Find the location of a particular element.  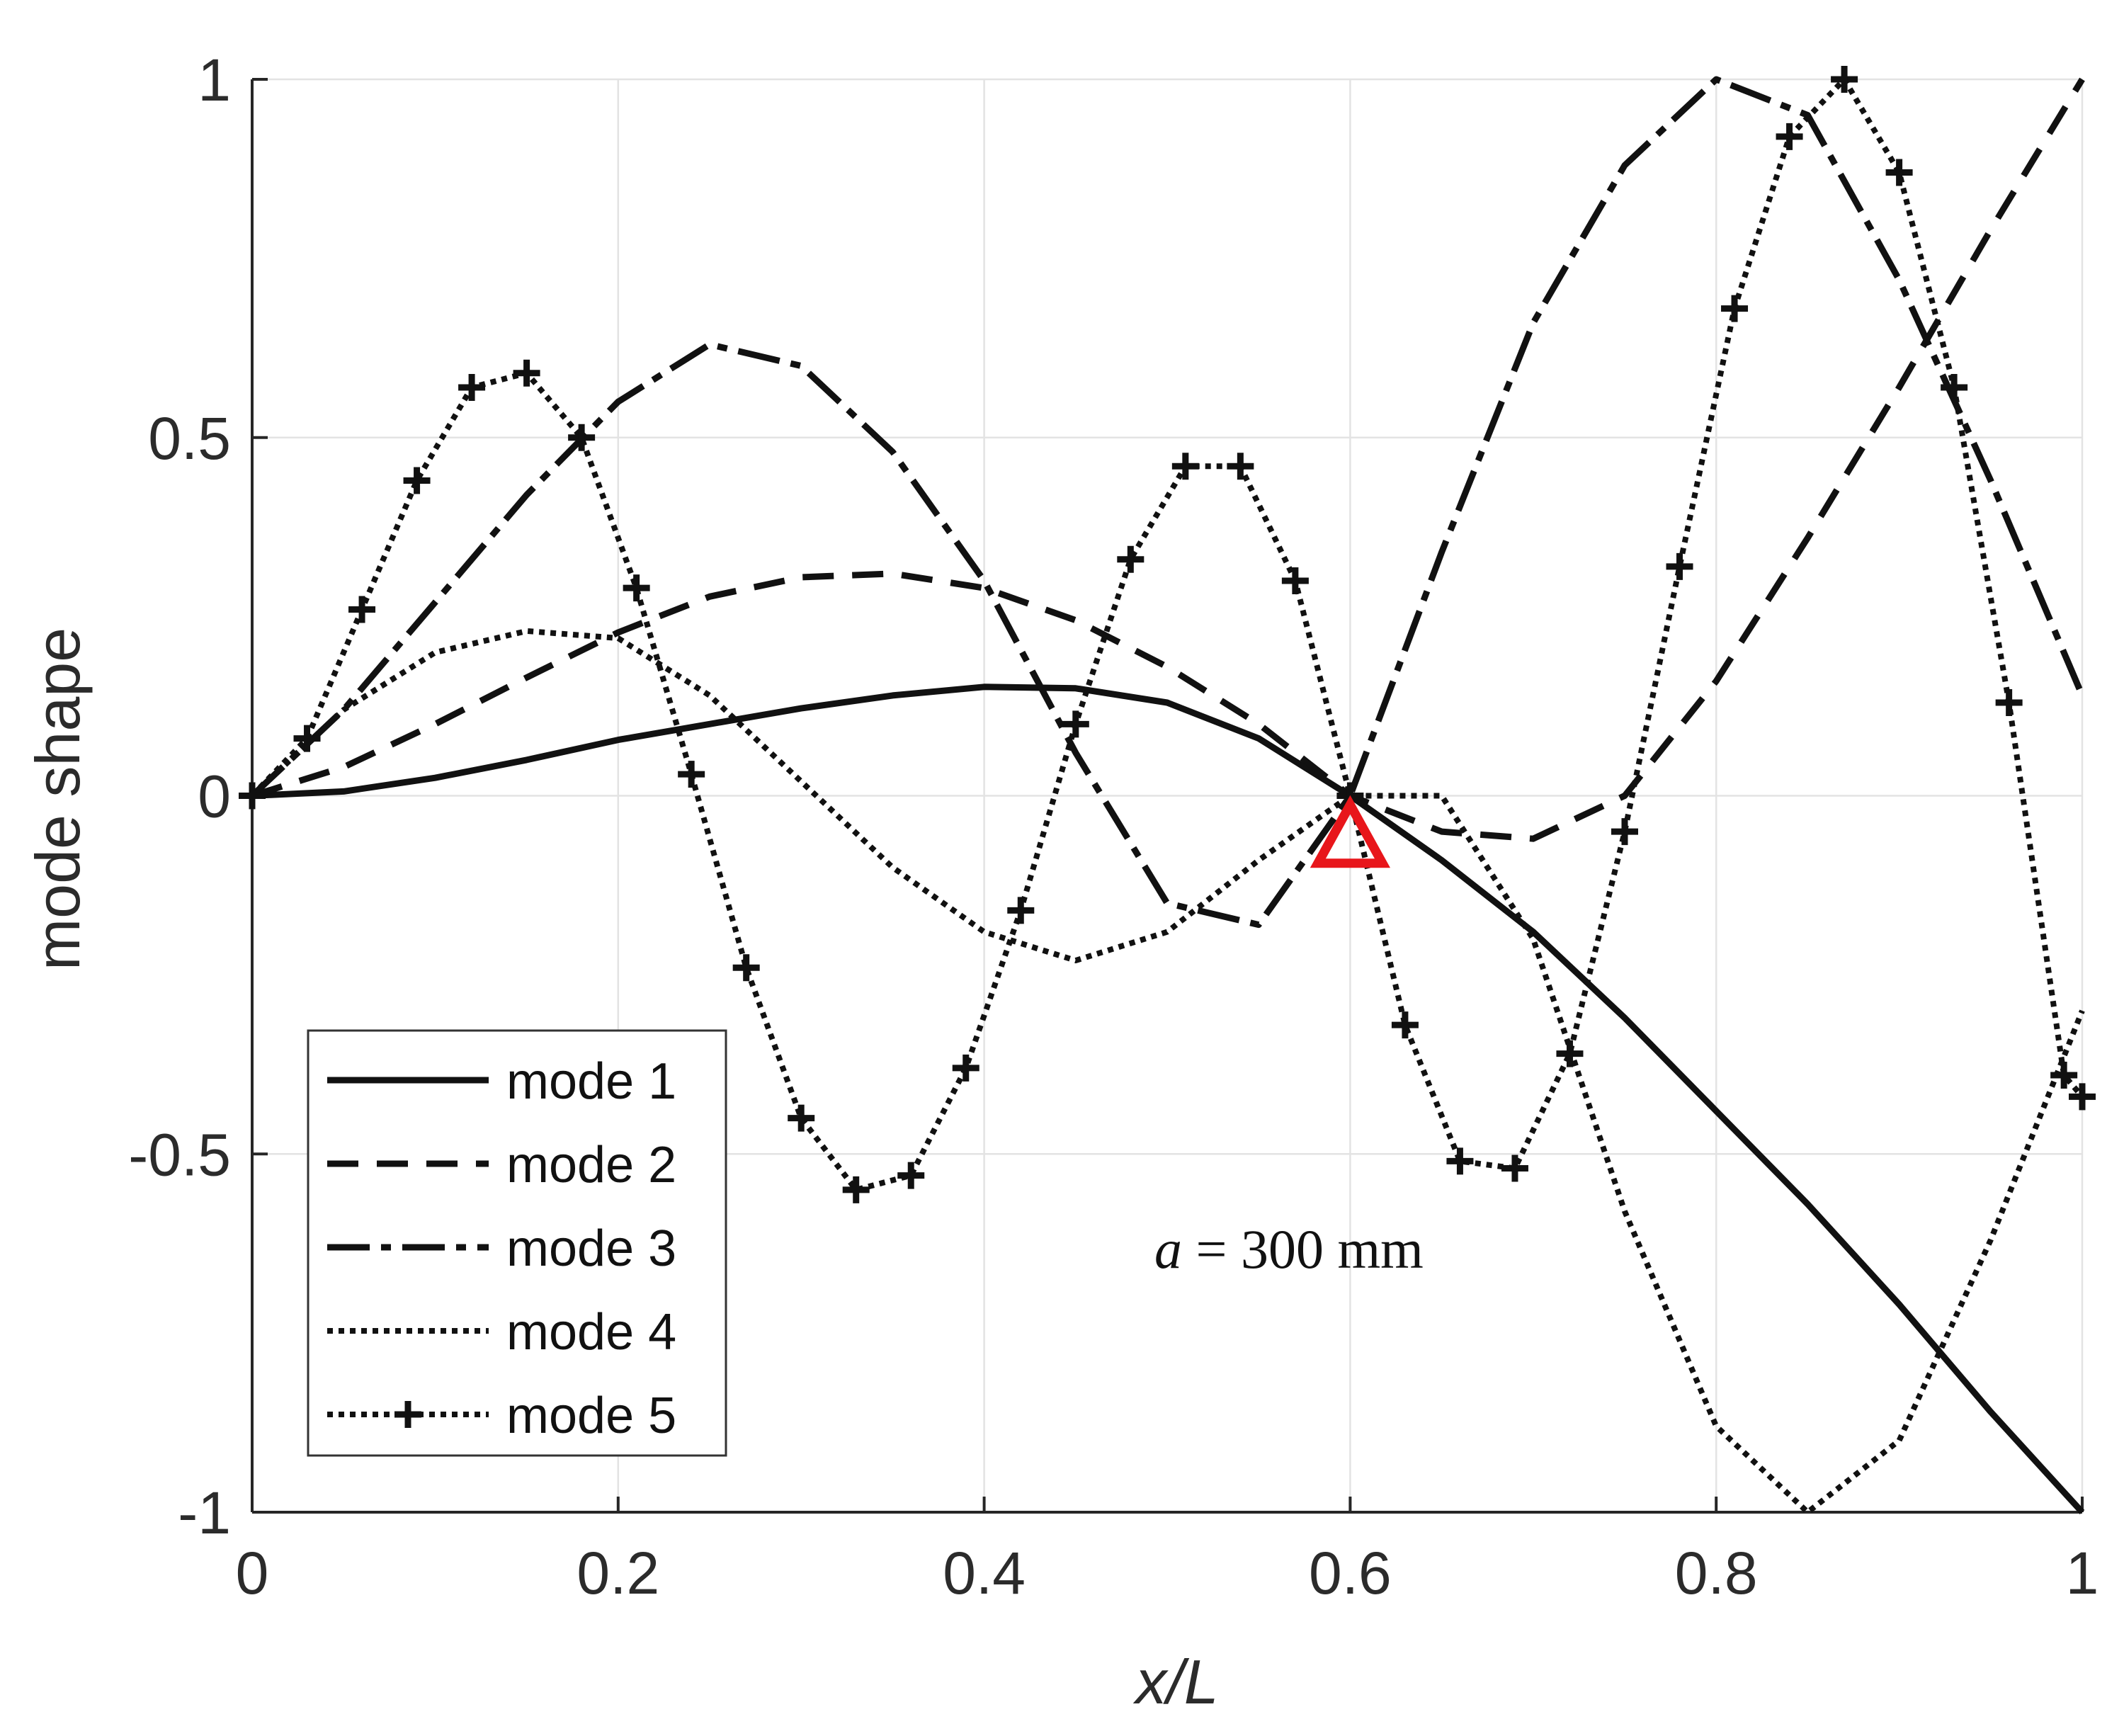

marker-group is located at coordinates (1351, 832).